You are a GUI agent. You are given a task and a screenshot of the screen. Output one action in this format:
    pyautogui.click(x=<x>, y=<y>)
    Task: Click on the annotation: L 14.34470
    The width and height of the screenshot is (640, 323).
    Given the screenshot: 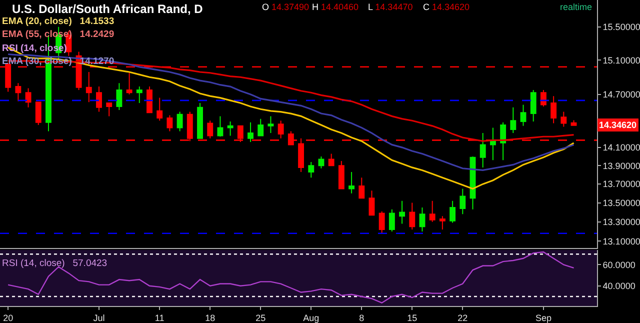 What is the action you would take?
    pyautogui.click(x=390, y=7)
    